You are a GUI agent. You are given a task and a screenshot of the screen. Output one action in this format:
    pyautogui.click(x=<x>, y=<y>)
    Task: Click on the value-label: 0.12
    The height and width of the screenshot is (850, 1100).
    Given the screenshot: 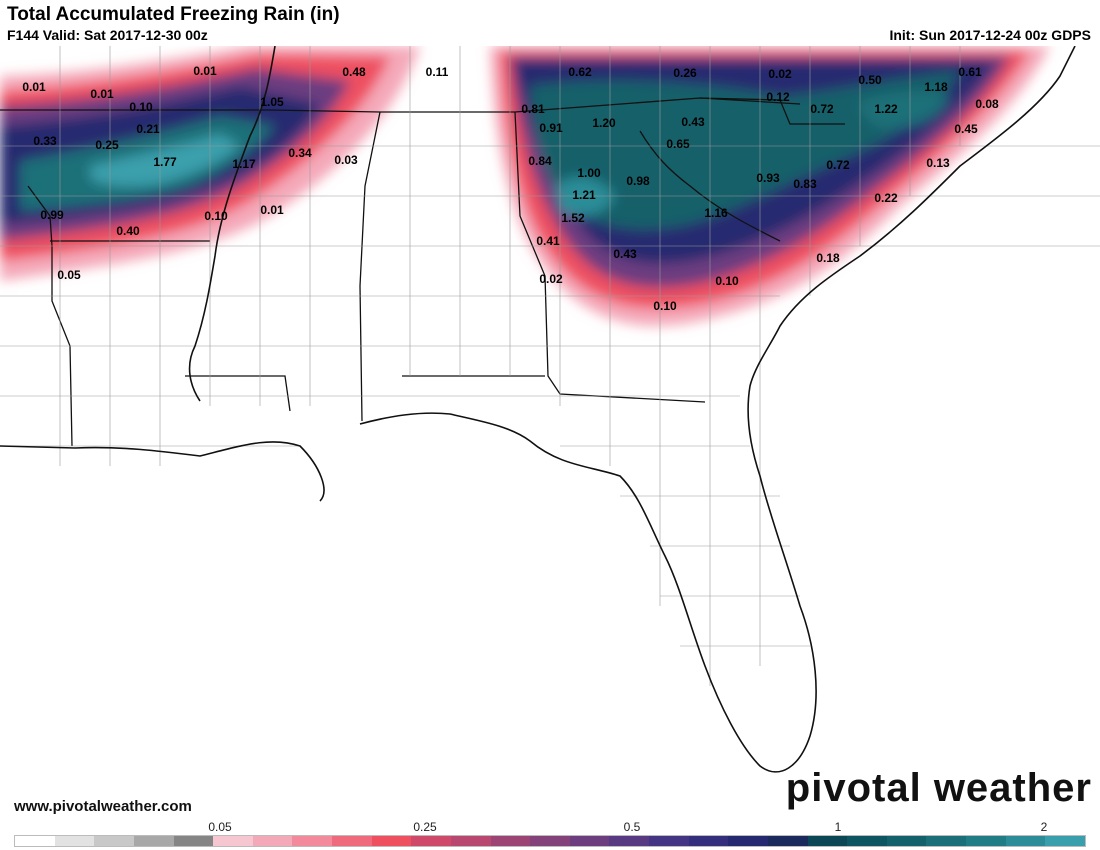 What is the action you would take?
    pyautogui.click(x=778, y=97)
    